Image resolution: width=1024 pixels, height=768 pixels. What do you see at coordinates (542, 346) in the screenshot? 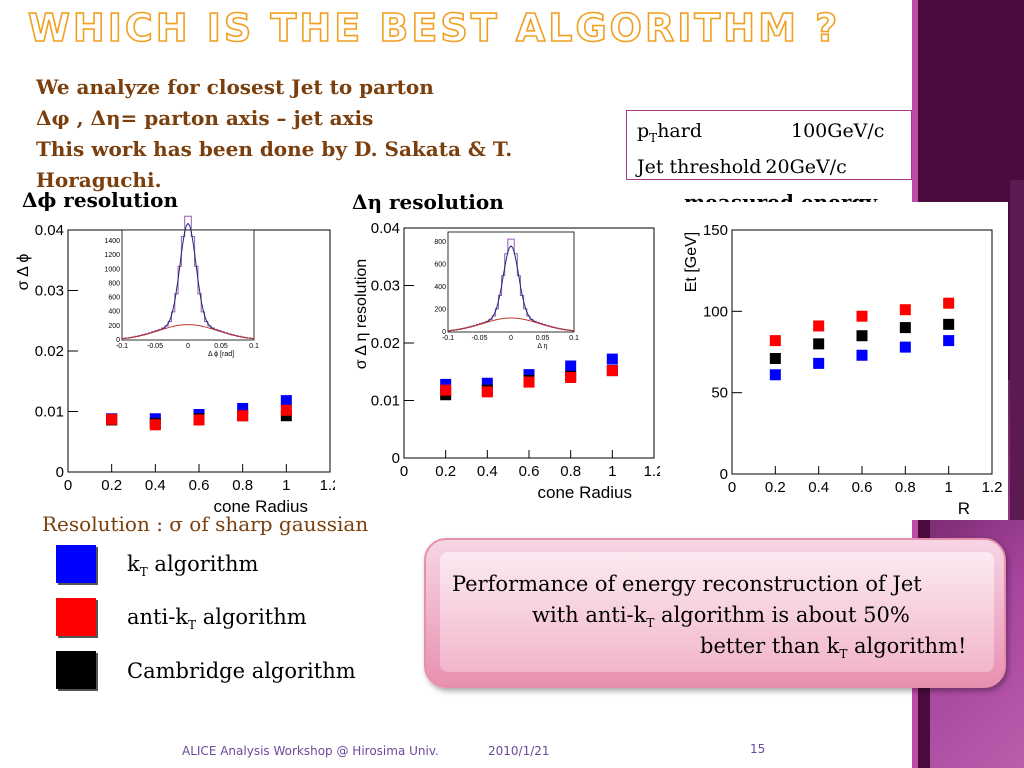
I see `inset-x-axis-label: Δ η` at bounding box center [542, 346].